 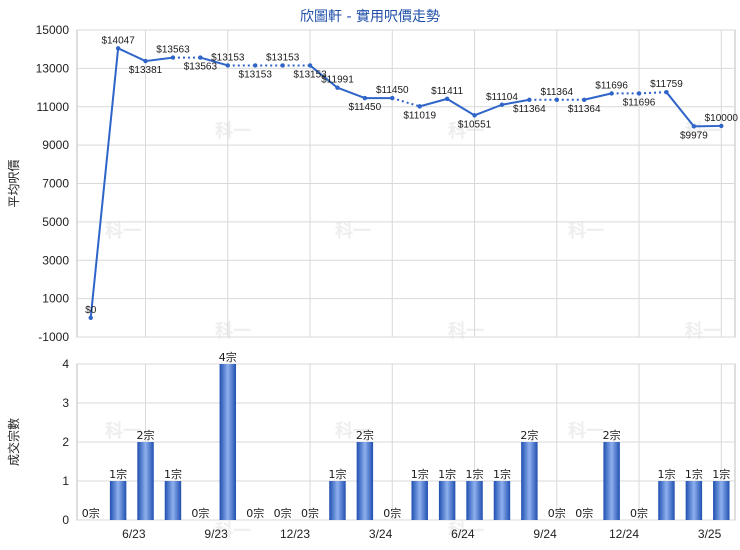 What do you see at coordinates (295, 534) in the screenshot?
I see `x-tick-label: 12/23` at bounding box center [295, 534].